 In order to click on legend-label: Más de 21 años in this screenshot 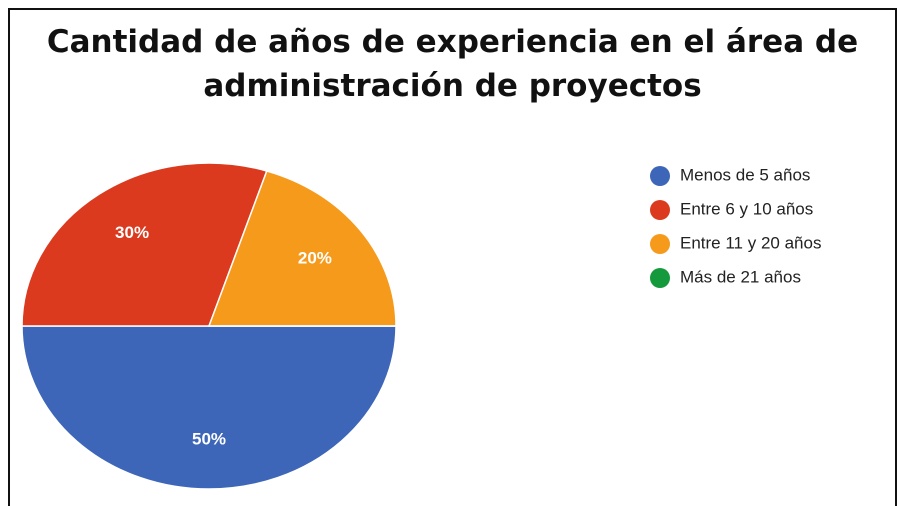, I will do `click(740, 276)`.